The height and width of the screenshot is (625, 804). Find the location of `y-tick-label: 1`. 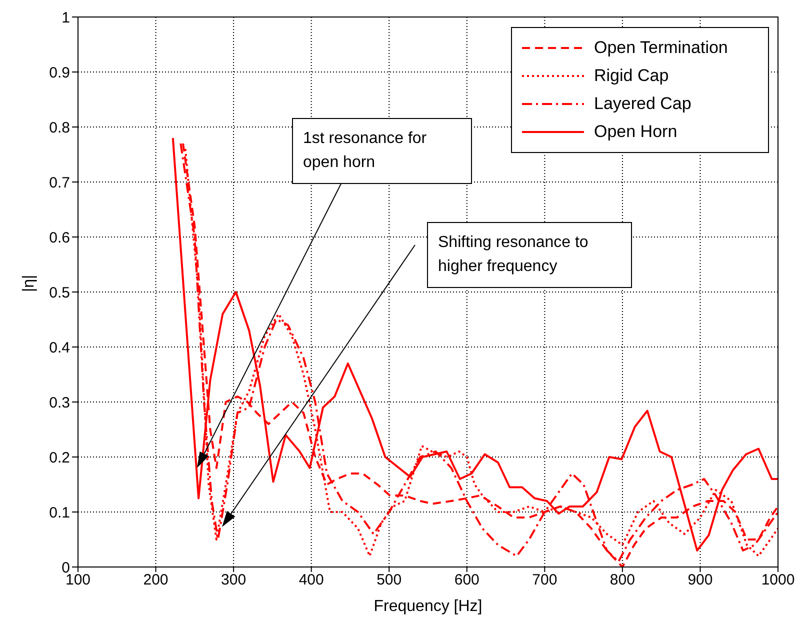

y-tick-label: 1 is located at coordinates (66, 17).